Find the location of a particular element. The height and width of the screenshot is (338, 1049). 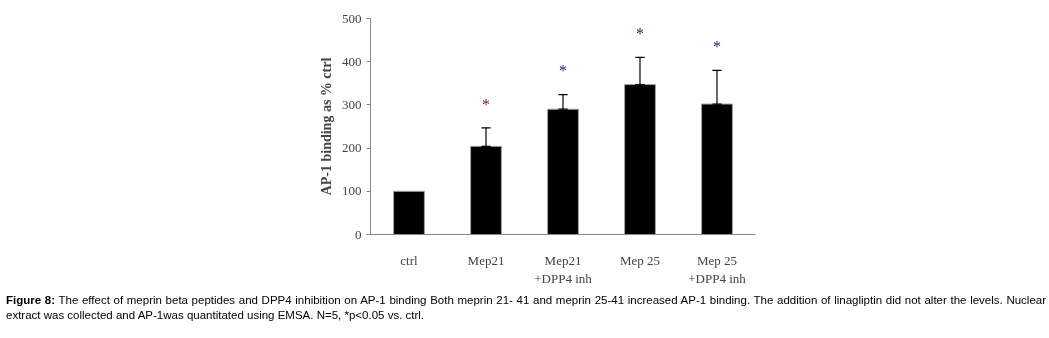

y-tick-label: 400 is located at coordinates (352, 61).